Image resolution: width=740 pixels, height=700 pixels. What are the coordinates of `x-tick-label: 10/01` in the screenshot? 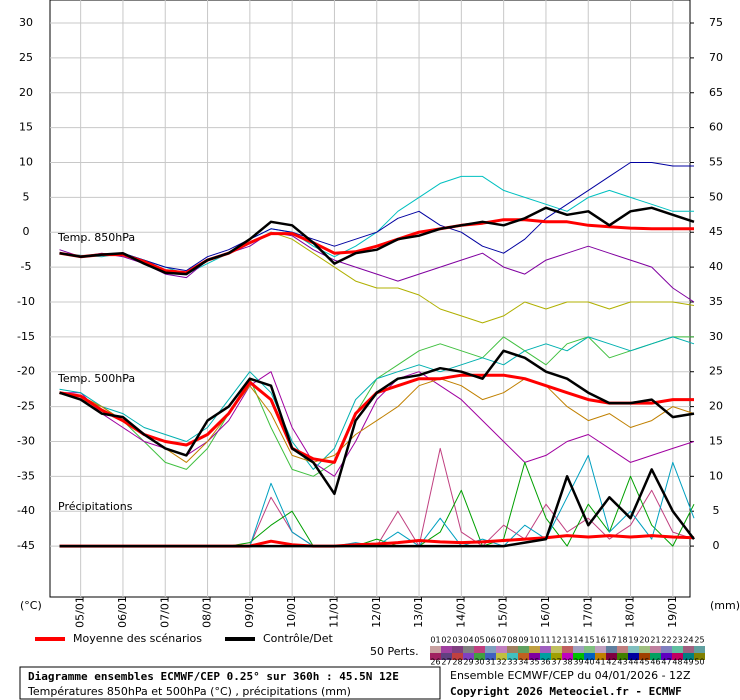 It's located at (291, 612).